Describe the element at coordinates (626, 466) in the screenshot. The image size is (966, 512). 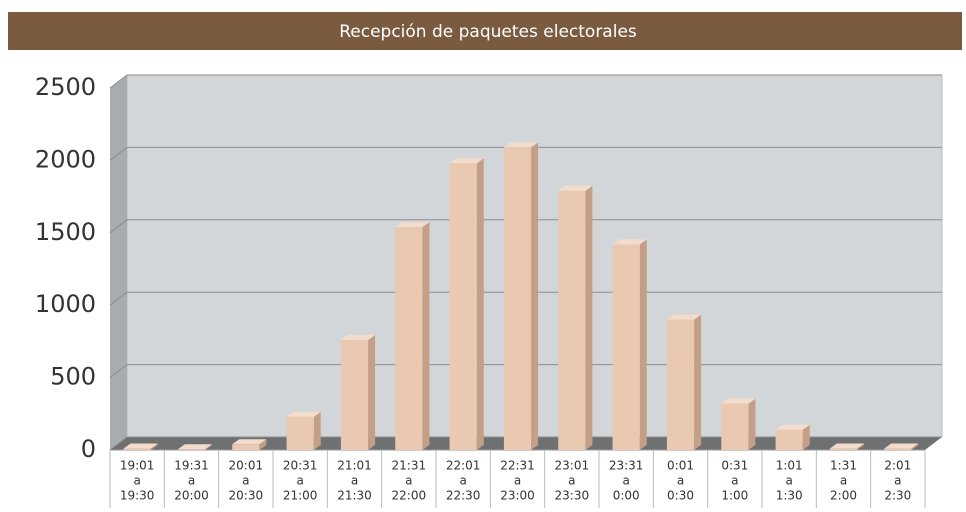
I see `x-tick-label: 23:31` at that location.